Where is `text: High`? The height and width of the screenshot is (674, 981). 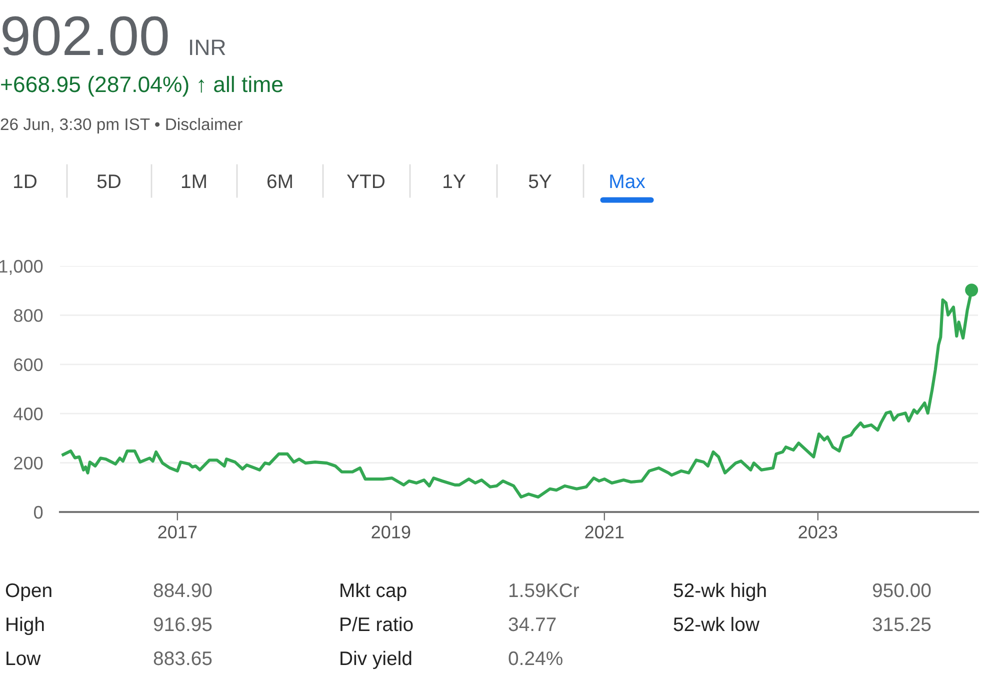 text: High is located at coordinates (25, 626).